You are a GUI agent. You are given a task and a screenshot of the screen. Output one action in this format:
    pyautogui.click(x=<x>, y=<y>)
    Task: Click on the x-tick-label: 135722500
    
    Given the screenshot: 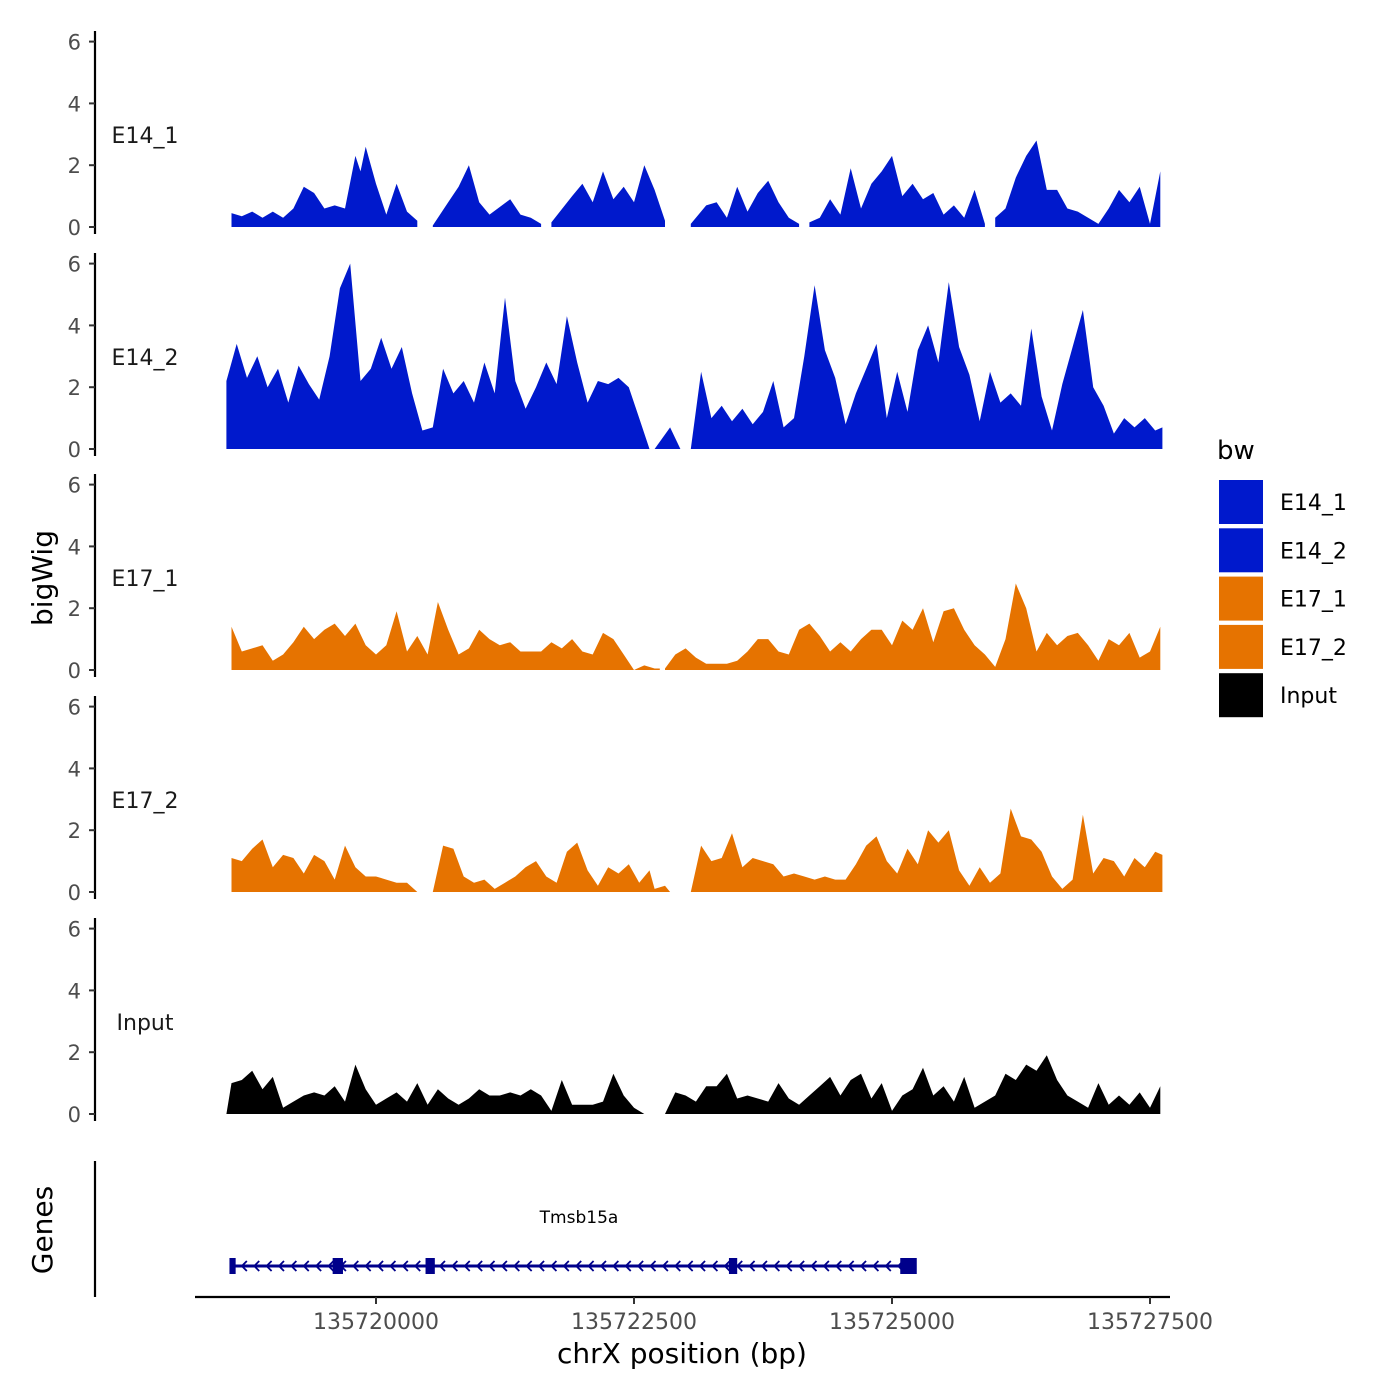 What is the action you would take?
    pyautogui.click(x=634, y=1322)
    